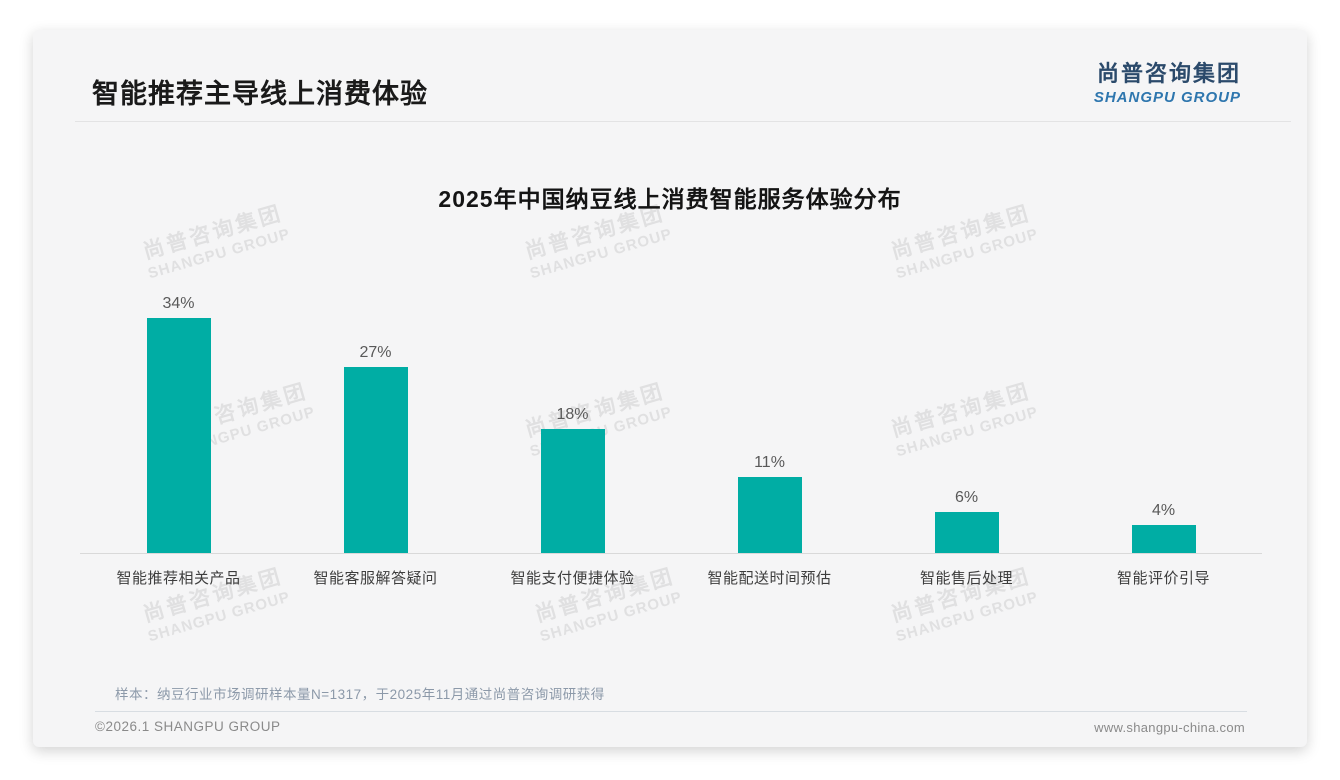 This screenshot has width=1340, height=780. Describe the element at coordinates (683, 121) in the screenshot. I see `header-divider` at that location.